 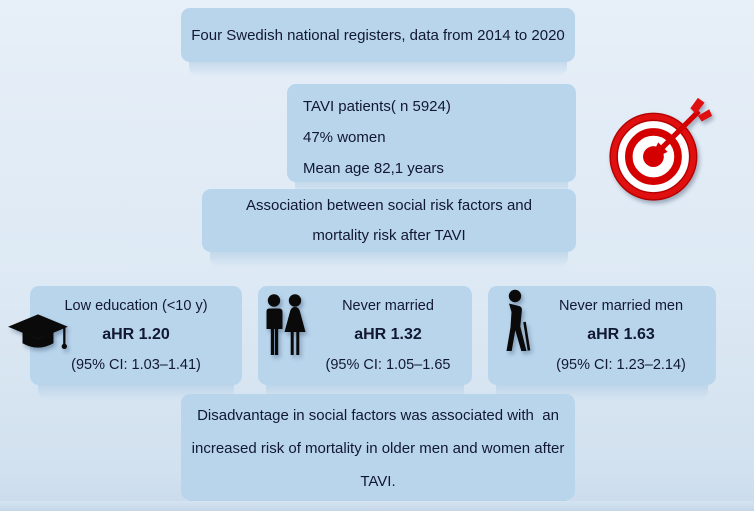 What do you see at coordinates (621, 365) in the screenshot?
I see `risk3-ci: (95% CI: 1.23–2.14)` at bounding box center [621, 365].